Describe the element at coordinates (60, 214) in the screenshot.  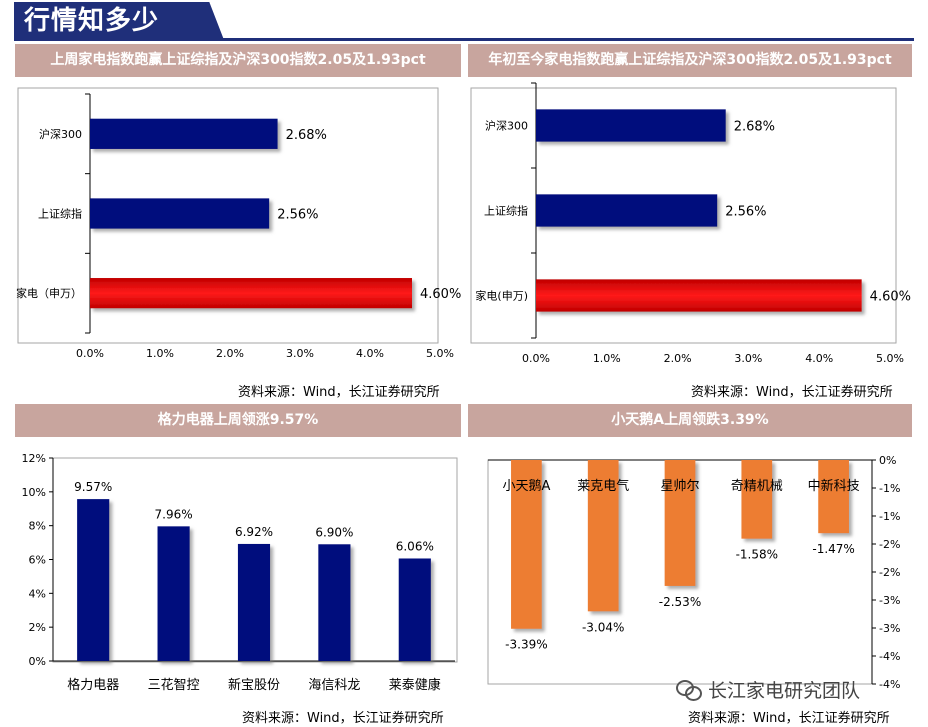
I see `chart1-category-label: 上证综指` at that location.